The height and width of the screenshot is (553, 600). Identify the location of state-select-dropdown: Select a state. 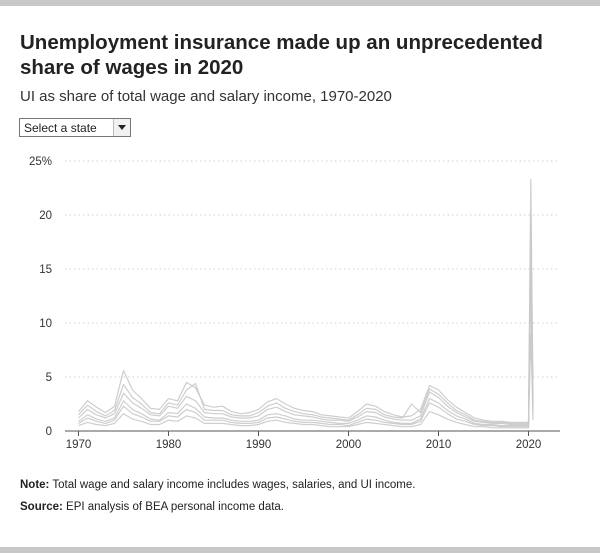
(75, 127).